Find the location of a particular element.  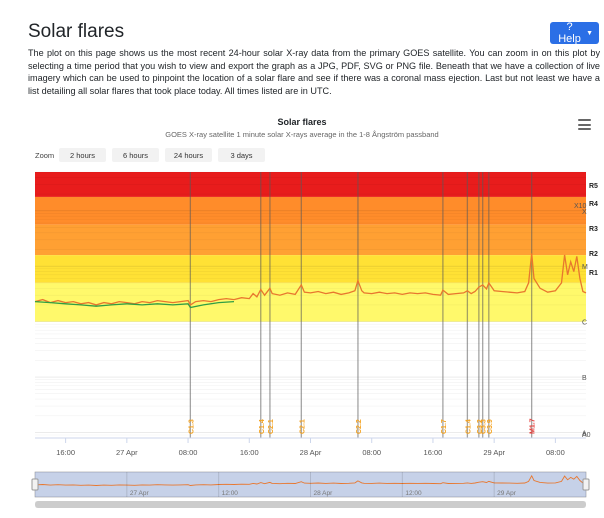

class-axis-label: C is located at coordinates (584, 323).